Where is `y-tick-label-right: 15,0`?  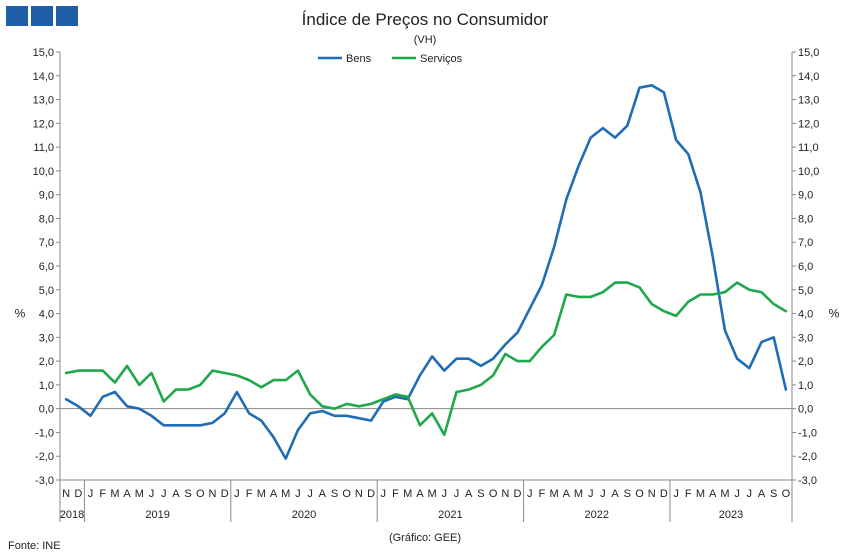
y-tick-label-right: 15,0 is located at coordinates (808, 53).